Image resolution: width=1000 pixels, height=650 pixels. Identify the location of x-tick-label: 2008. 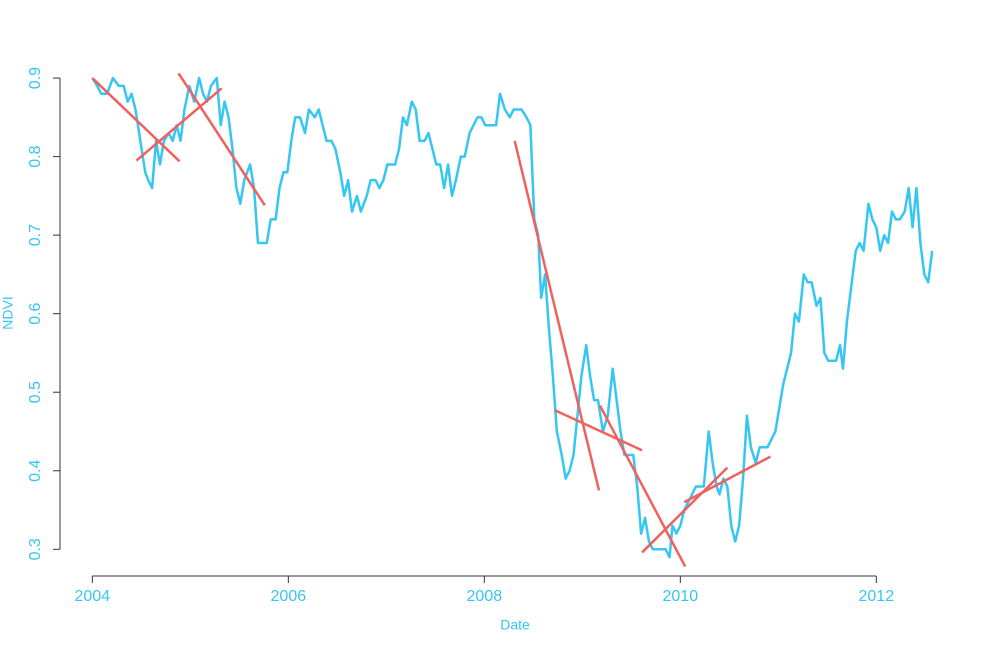
(485, 596).